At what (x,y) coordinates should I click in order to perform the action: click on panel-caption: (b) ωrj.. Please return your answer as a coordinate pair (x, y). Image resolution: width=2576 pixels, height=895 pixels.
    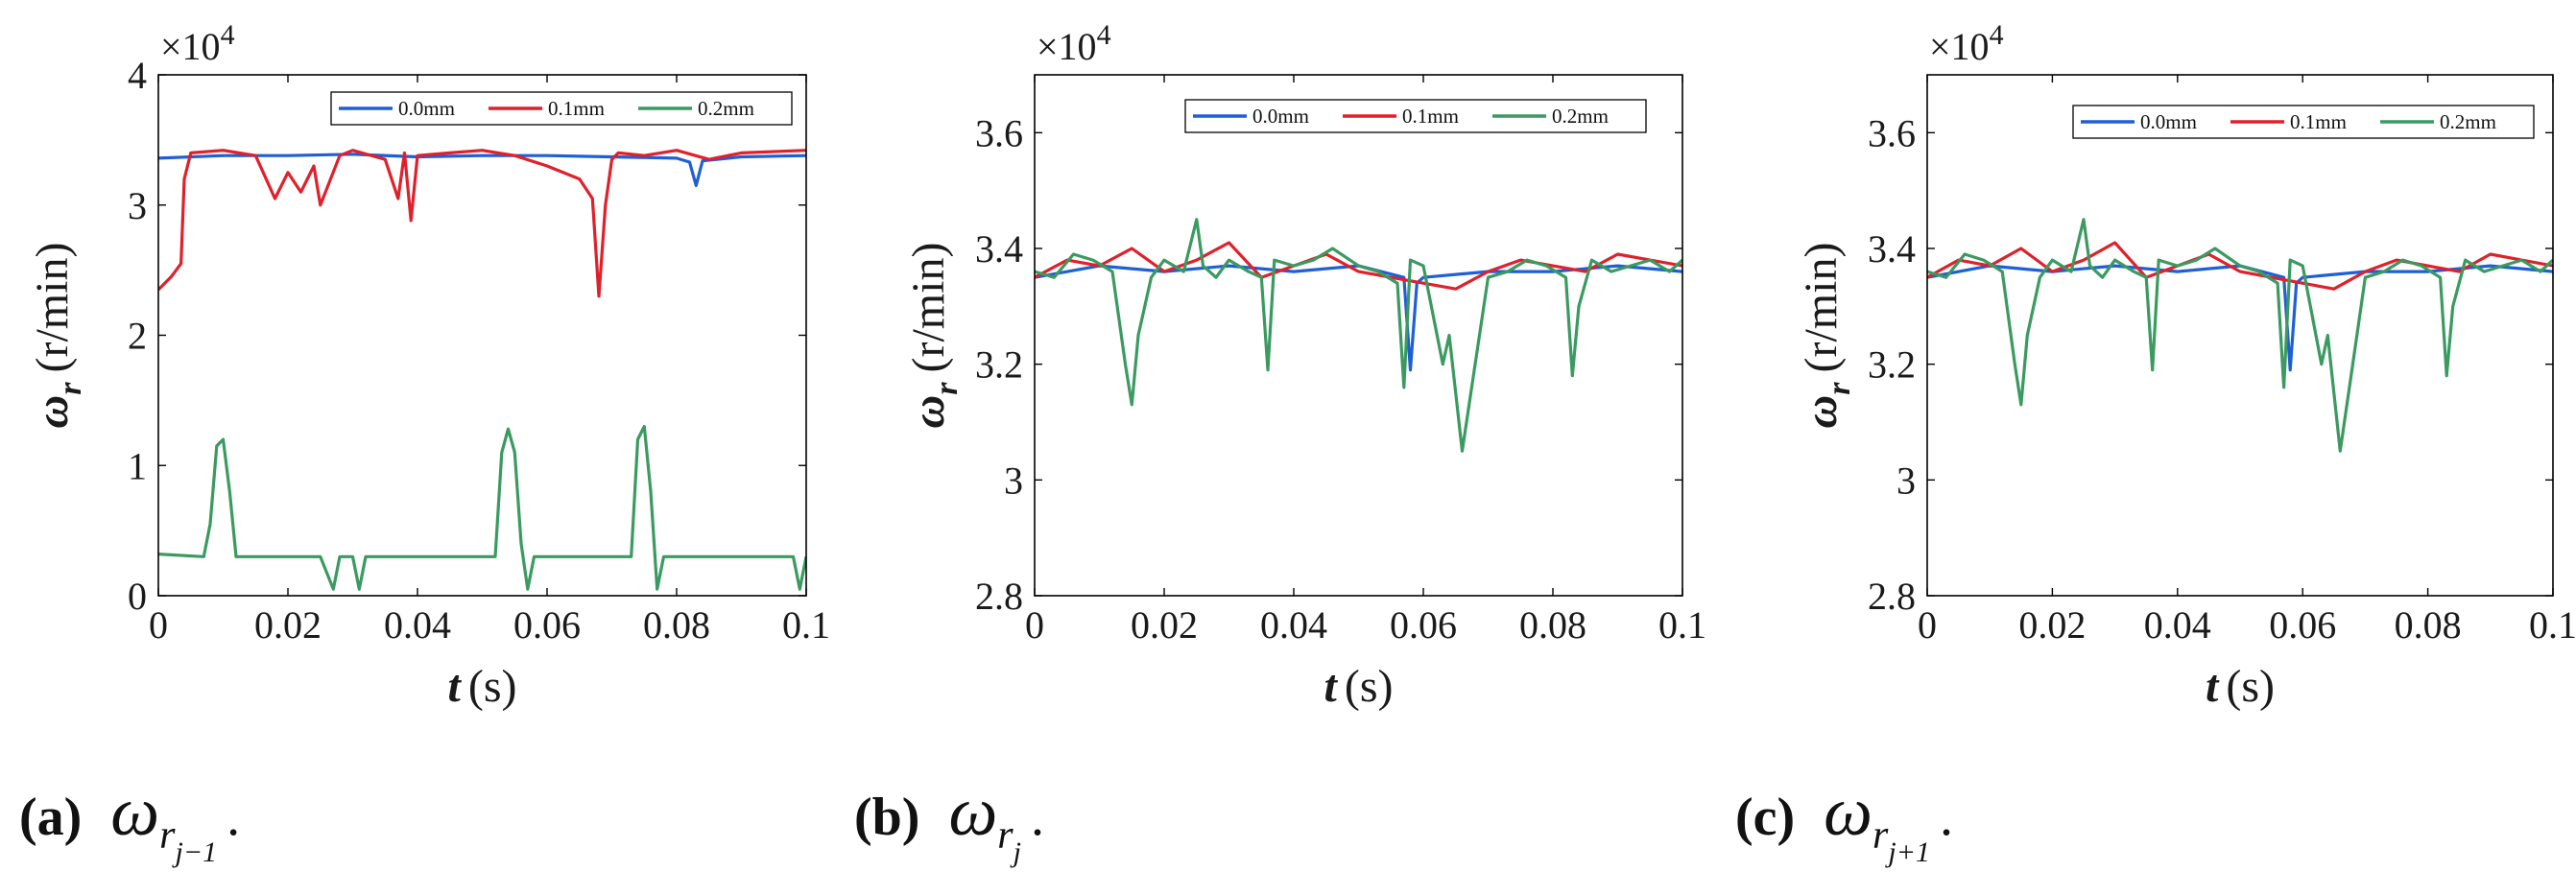
    Looking at the image, I should click on (949, 820).